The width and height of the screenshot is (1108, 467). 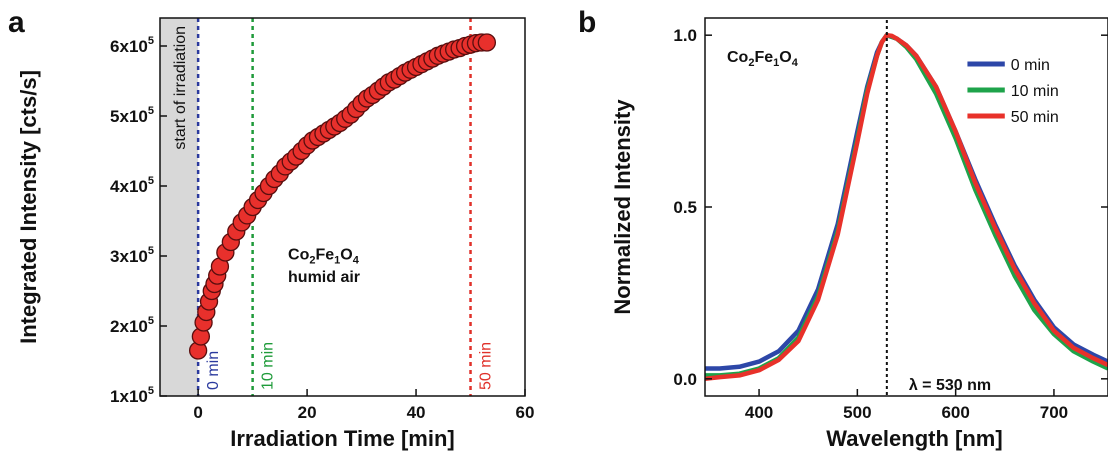 I want to click on x-tick-label: 500, so click(x=857, y=412).